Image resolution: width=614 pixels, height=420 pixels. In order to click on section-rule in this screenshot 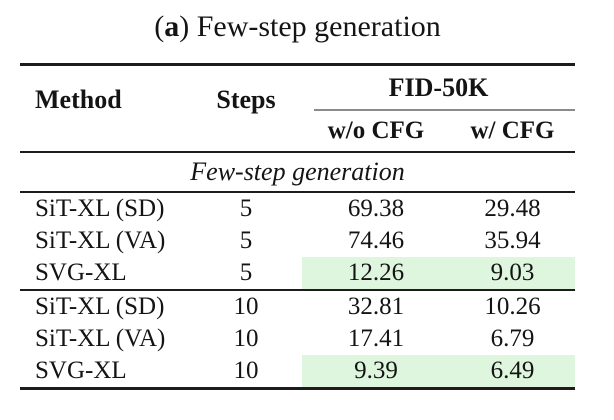, I will do `click(297, 192)`.